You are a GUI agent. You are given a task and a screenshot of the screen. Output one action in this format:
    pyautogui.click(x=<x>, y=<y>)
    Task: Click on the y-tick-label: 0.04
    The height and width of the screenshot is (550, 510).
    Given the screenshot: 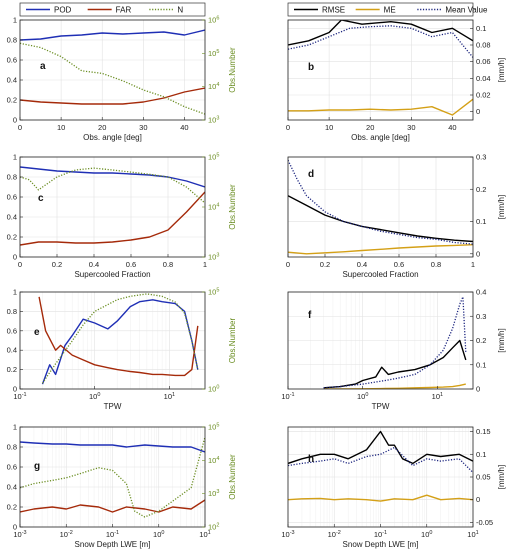 What is the action you would take?
    pyautogui.click(x=483, y=78)
    